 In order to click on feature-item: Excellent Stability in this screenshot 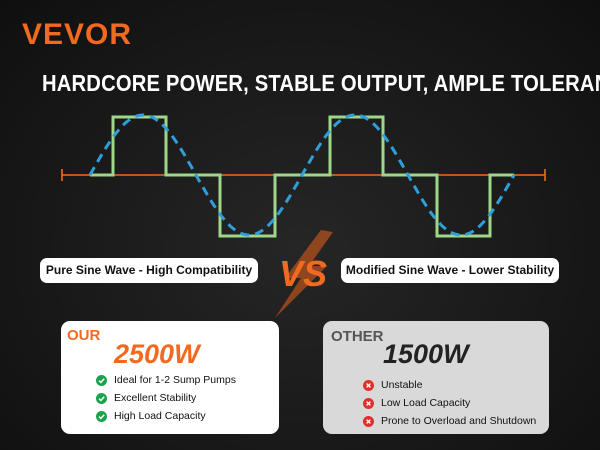, I will do `click(166, 398)`.